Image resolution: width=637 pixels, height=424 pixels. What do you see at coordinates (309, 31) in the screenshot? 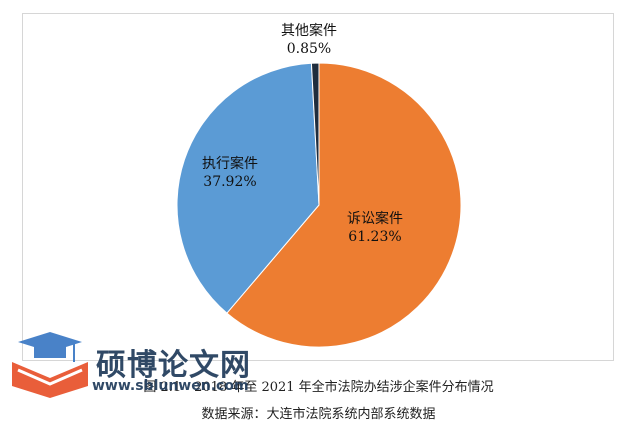
I see `label-other-name: 其他案件` at bounding box center [309, 31].